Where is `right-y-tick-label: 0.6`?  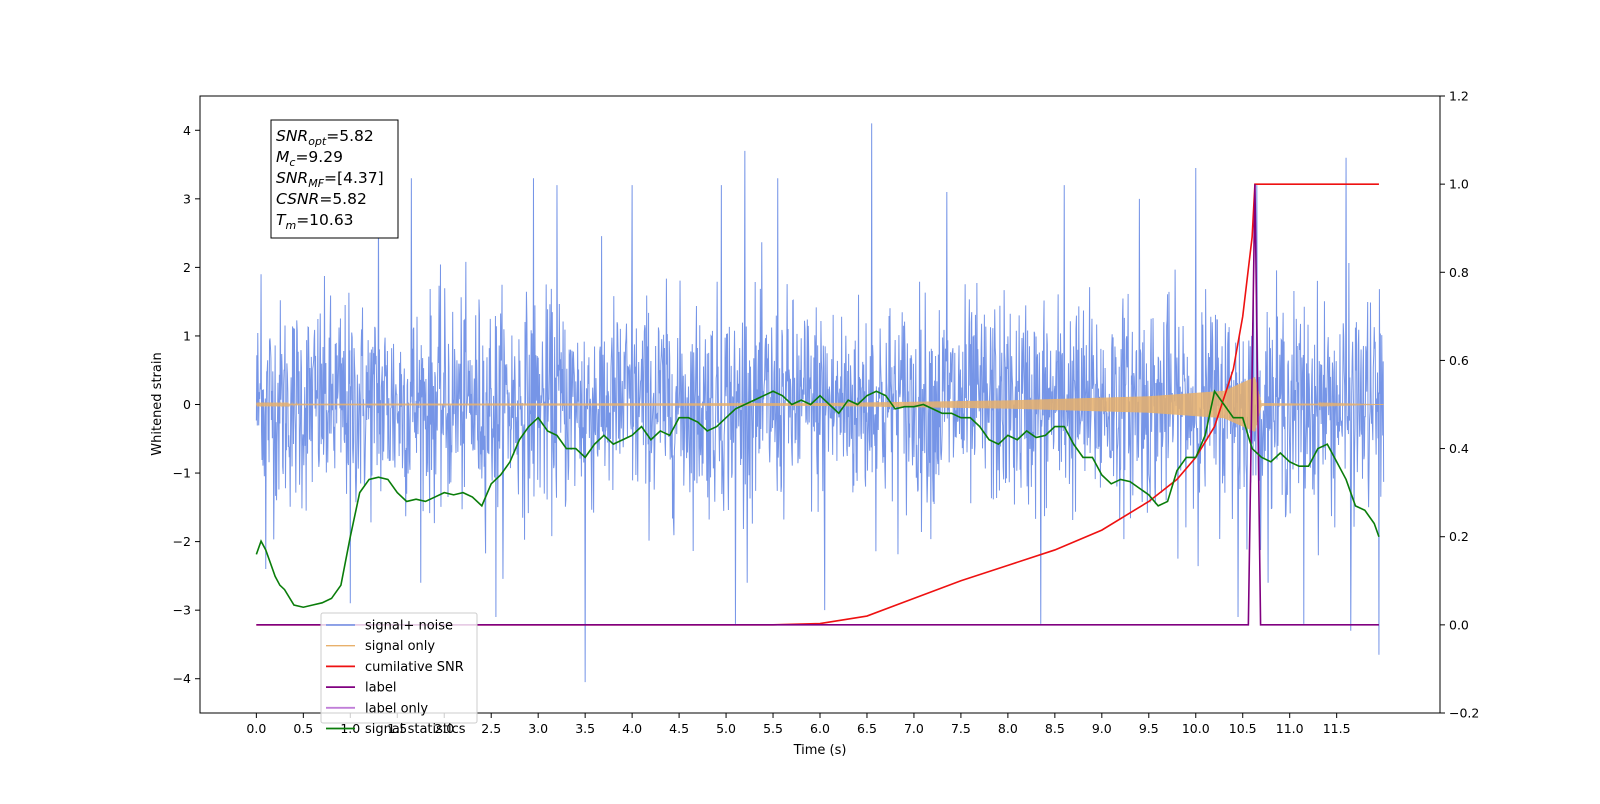 right-y-tick-label: 0.6 is located at coordinates (1459, 360).